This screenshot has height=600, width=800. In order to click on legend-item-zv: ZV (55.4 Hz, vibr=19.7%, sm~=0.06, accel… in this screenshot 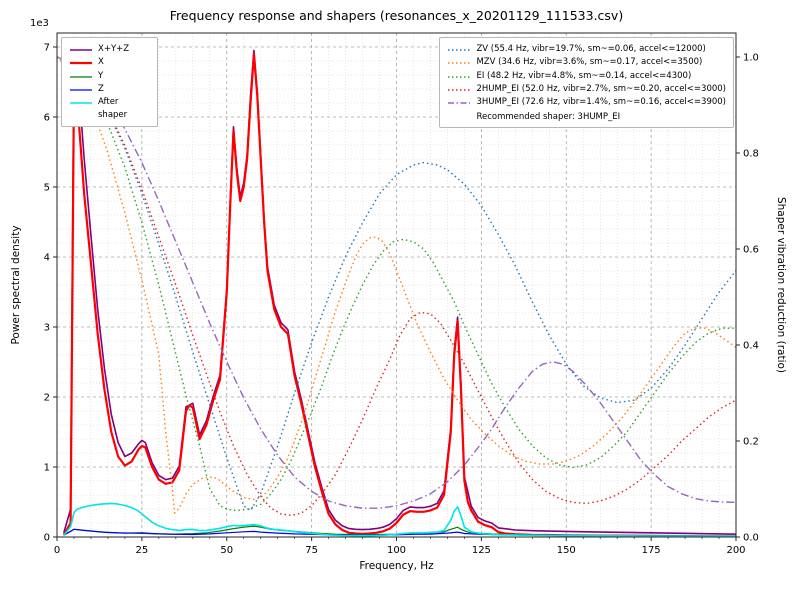, I will do `click(586, 49)`.